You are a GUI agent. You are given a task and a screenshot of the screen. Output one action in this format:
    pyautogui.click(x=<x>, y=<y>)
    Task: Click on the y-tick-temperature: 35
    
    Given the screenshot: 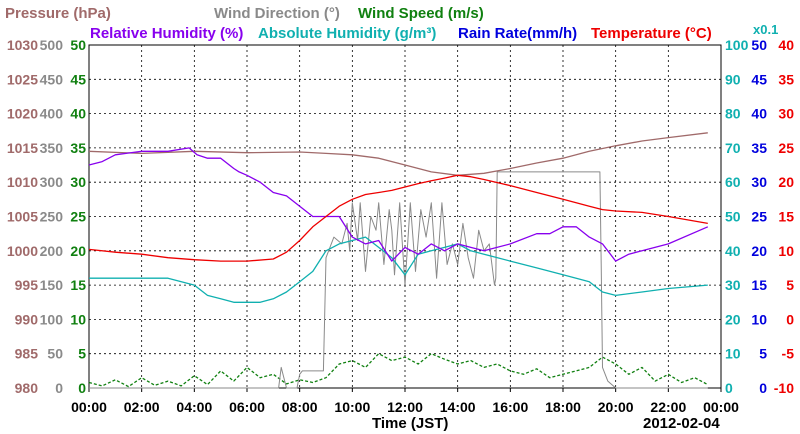 What is the action you would take?
    pyautogui.click(x=786, y=79)
    